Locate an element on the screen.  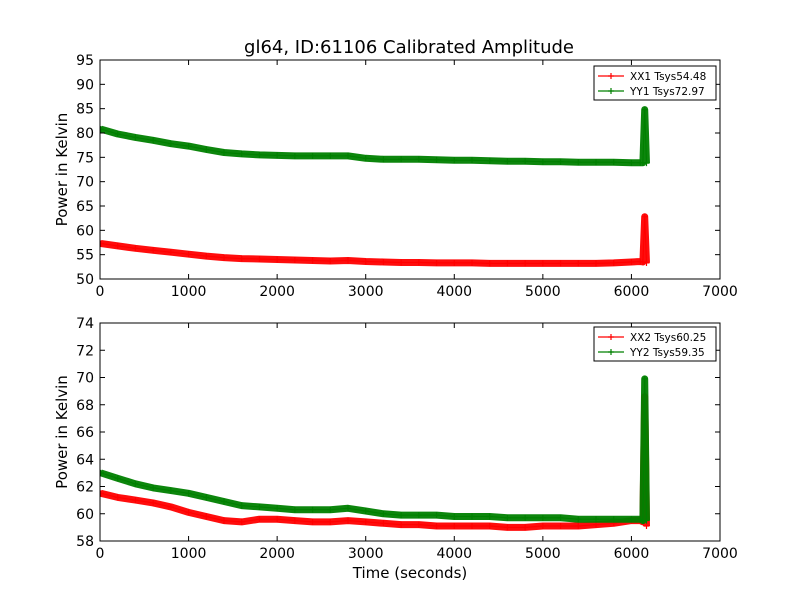
legend: XX2 Tsys60.25 YY2 Tsys59.35 is located at coordinates (655, 344).